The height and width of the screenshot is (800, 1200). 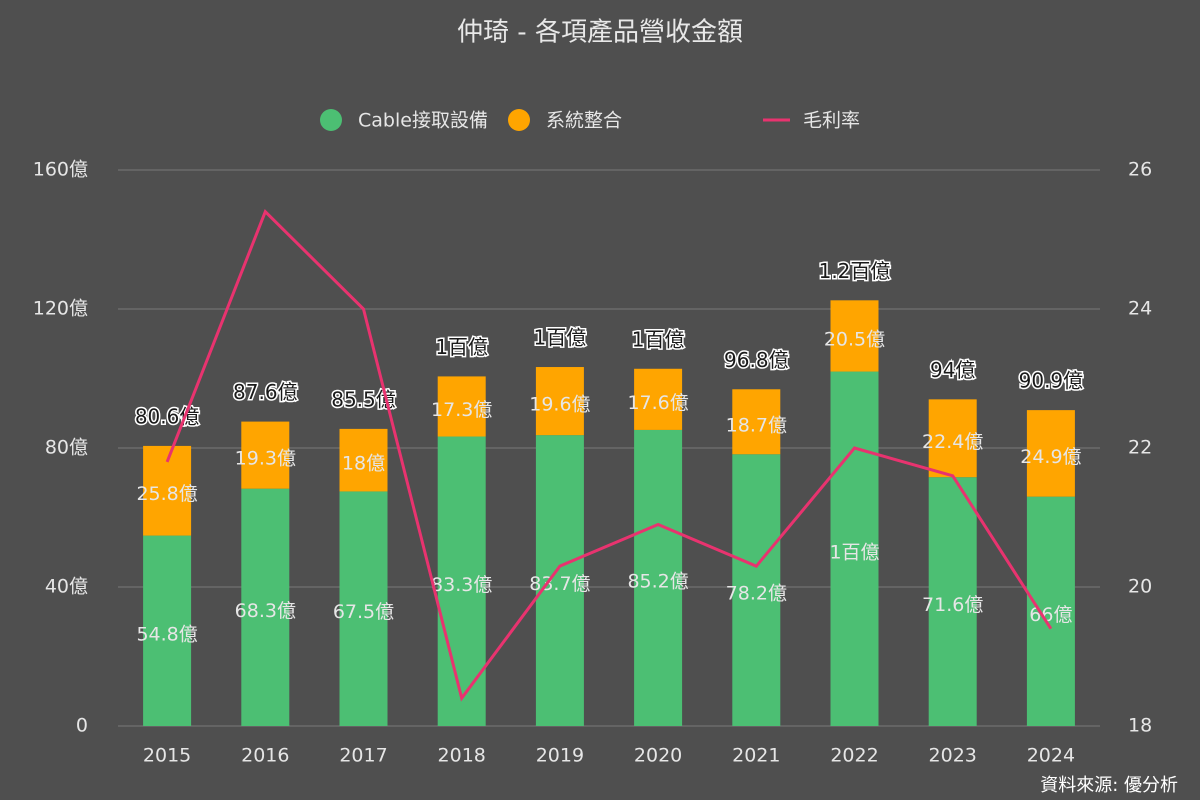 What do you see at coordinates (854, 339) in the screenshot?
I see `value-label: 20.5億` at bounding box center [854, 339].